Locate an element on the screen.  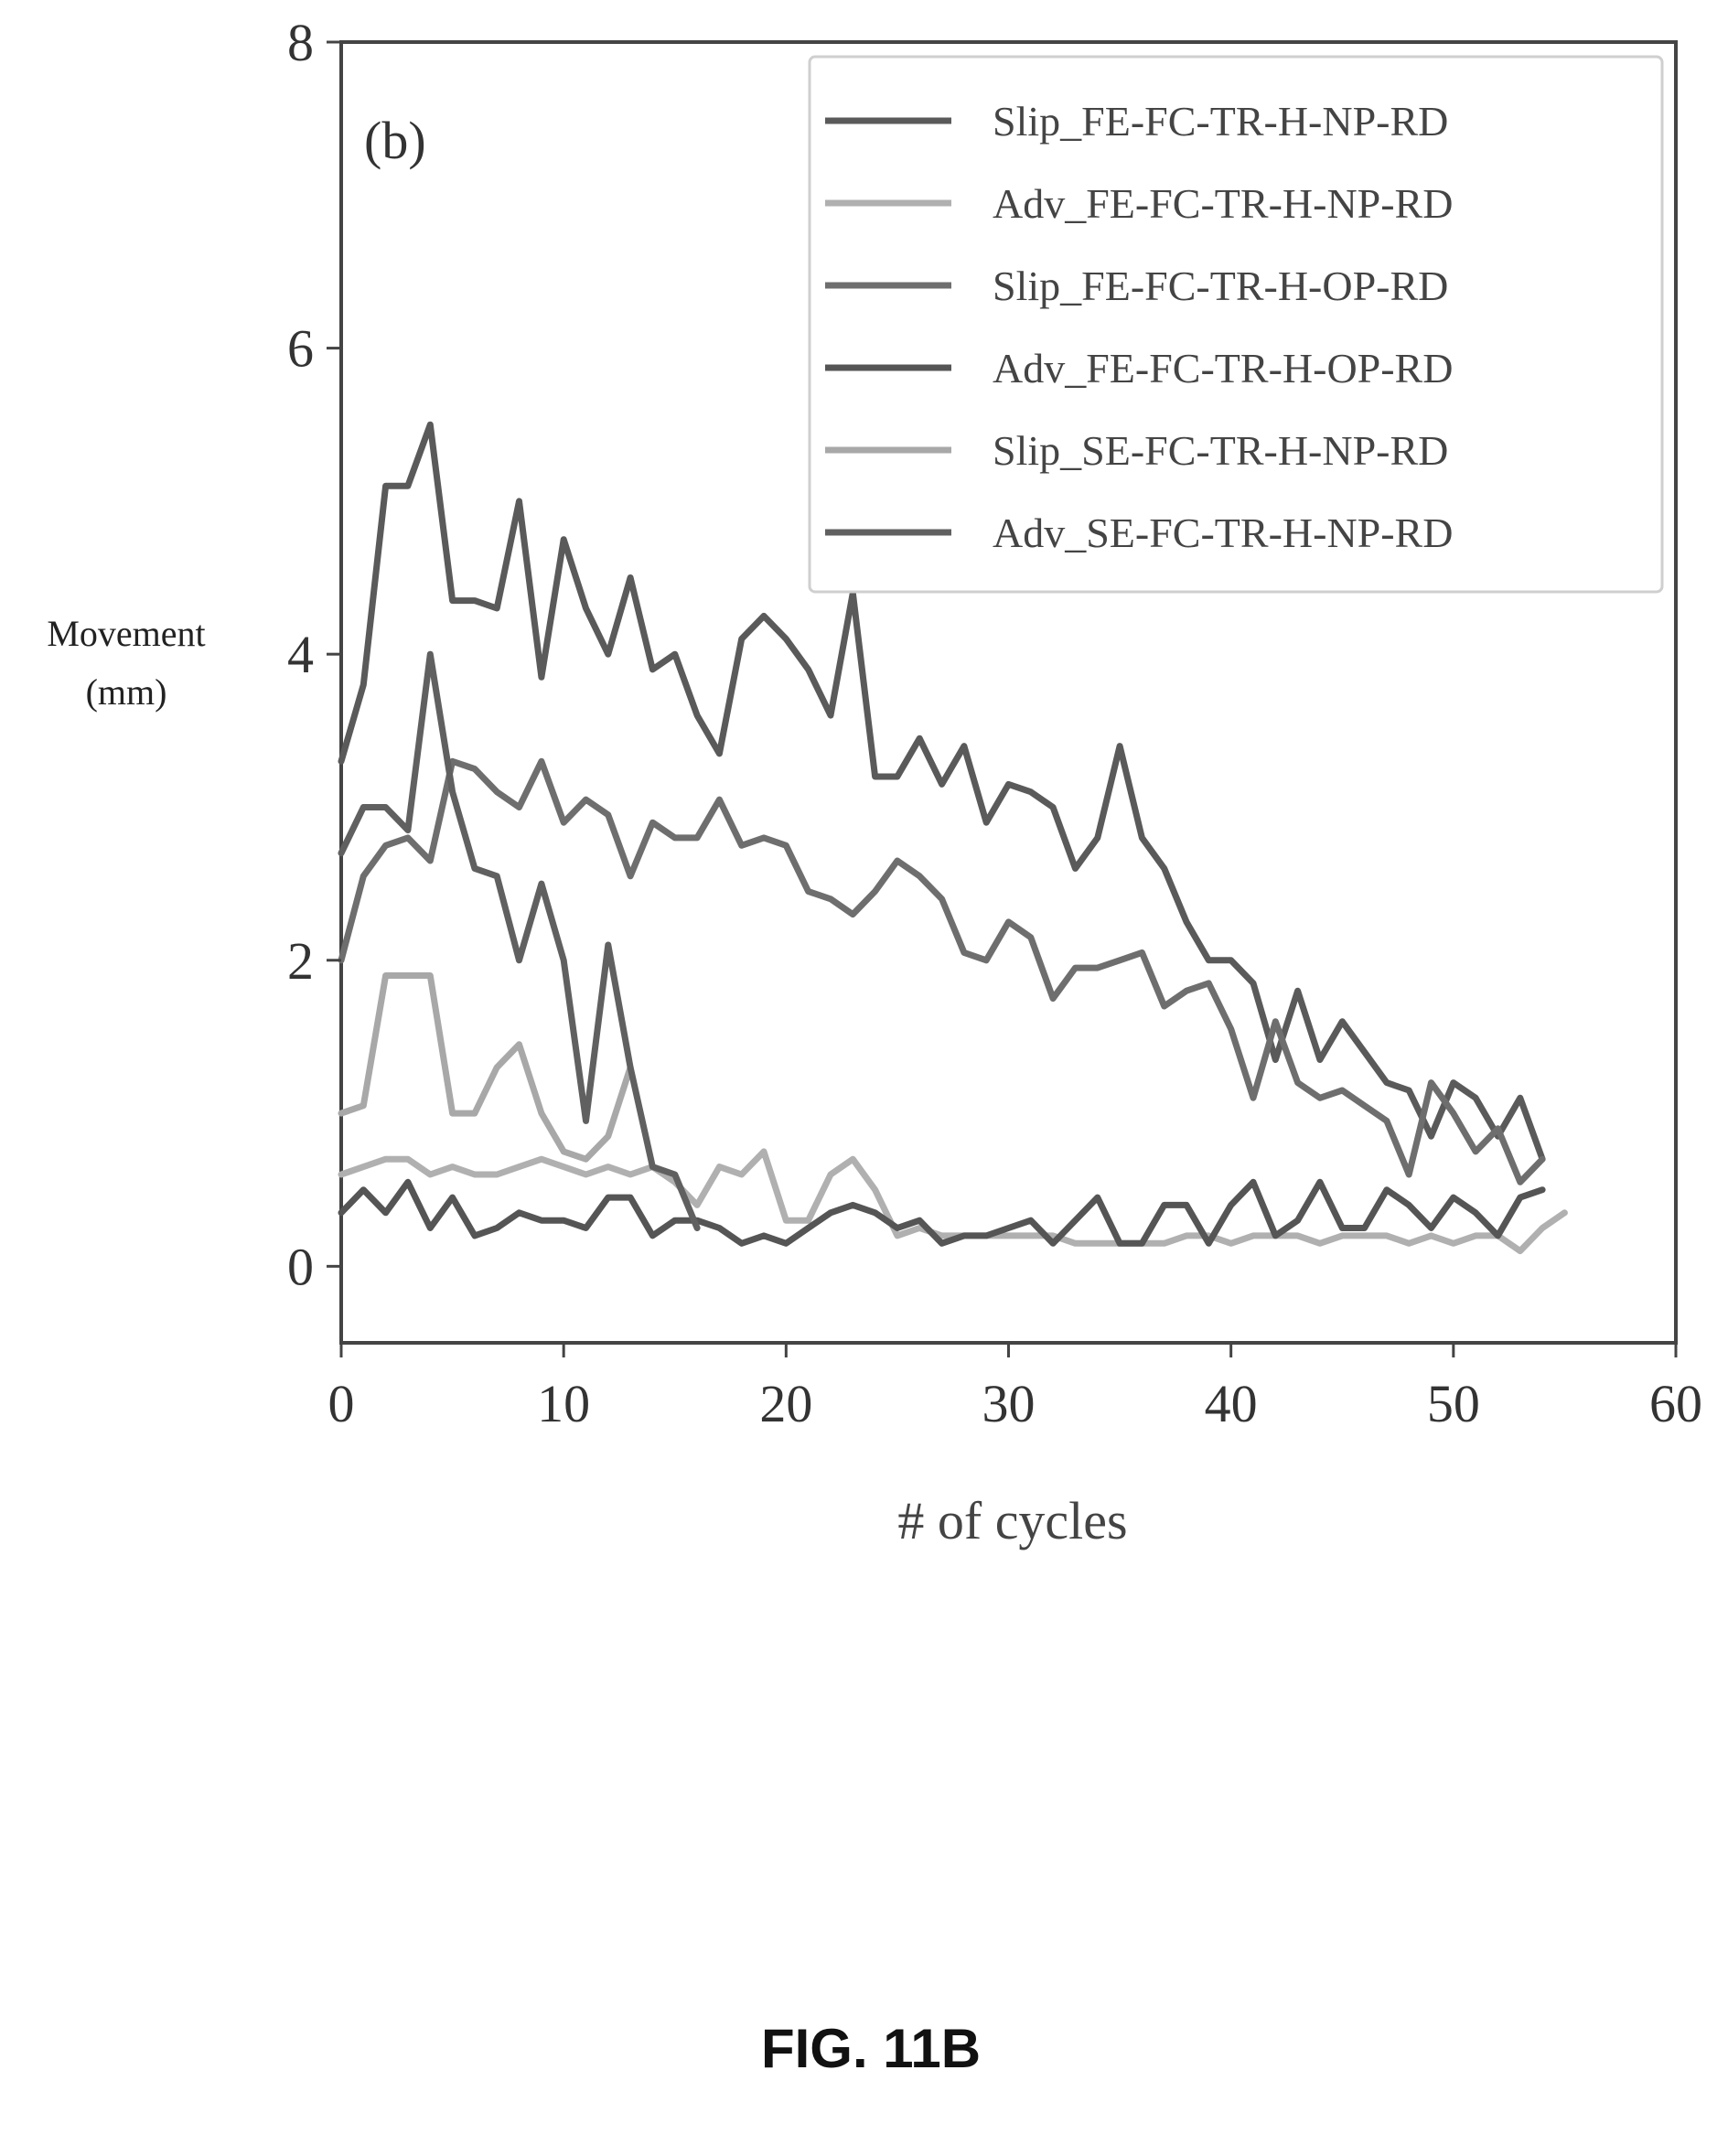
y-tick-label: 2 is located at coordinates (300, 961).